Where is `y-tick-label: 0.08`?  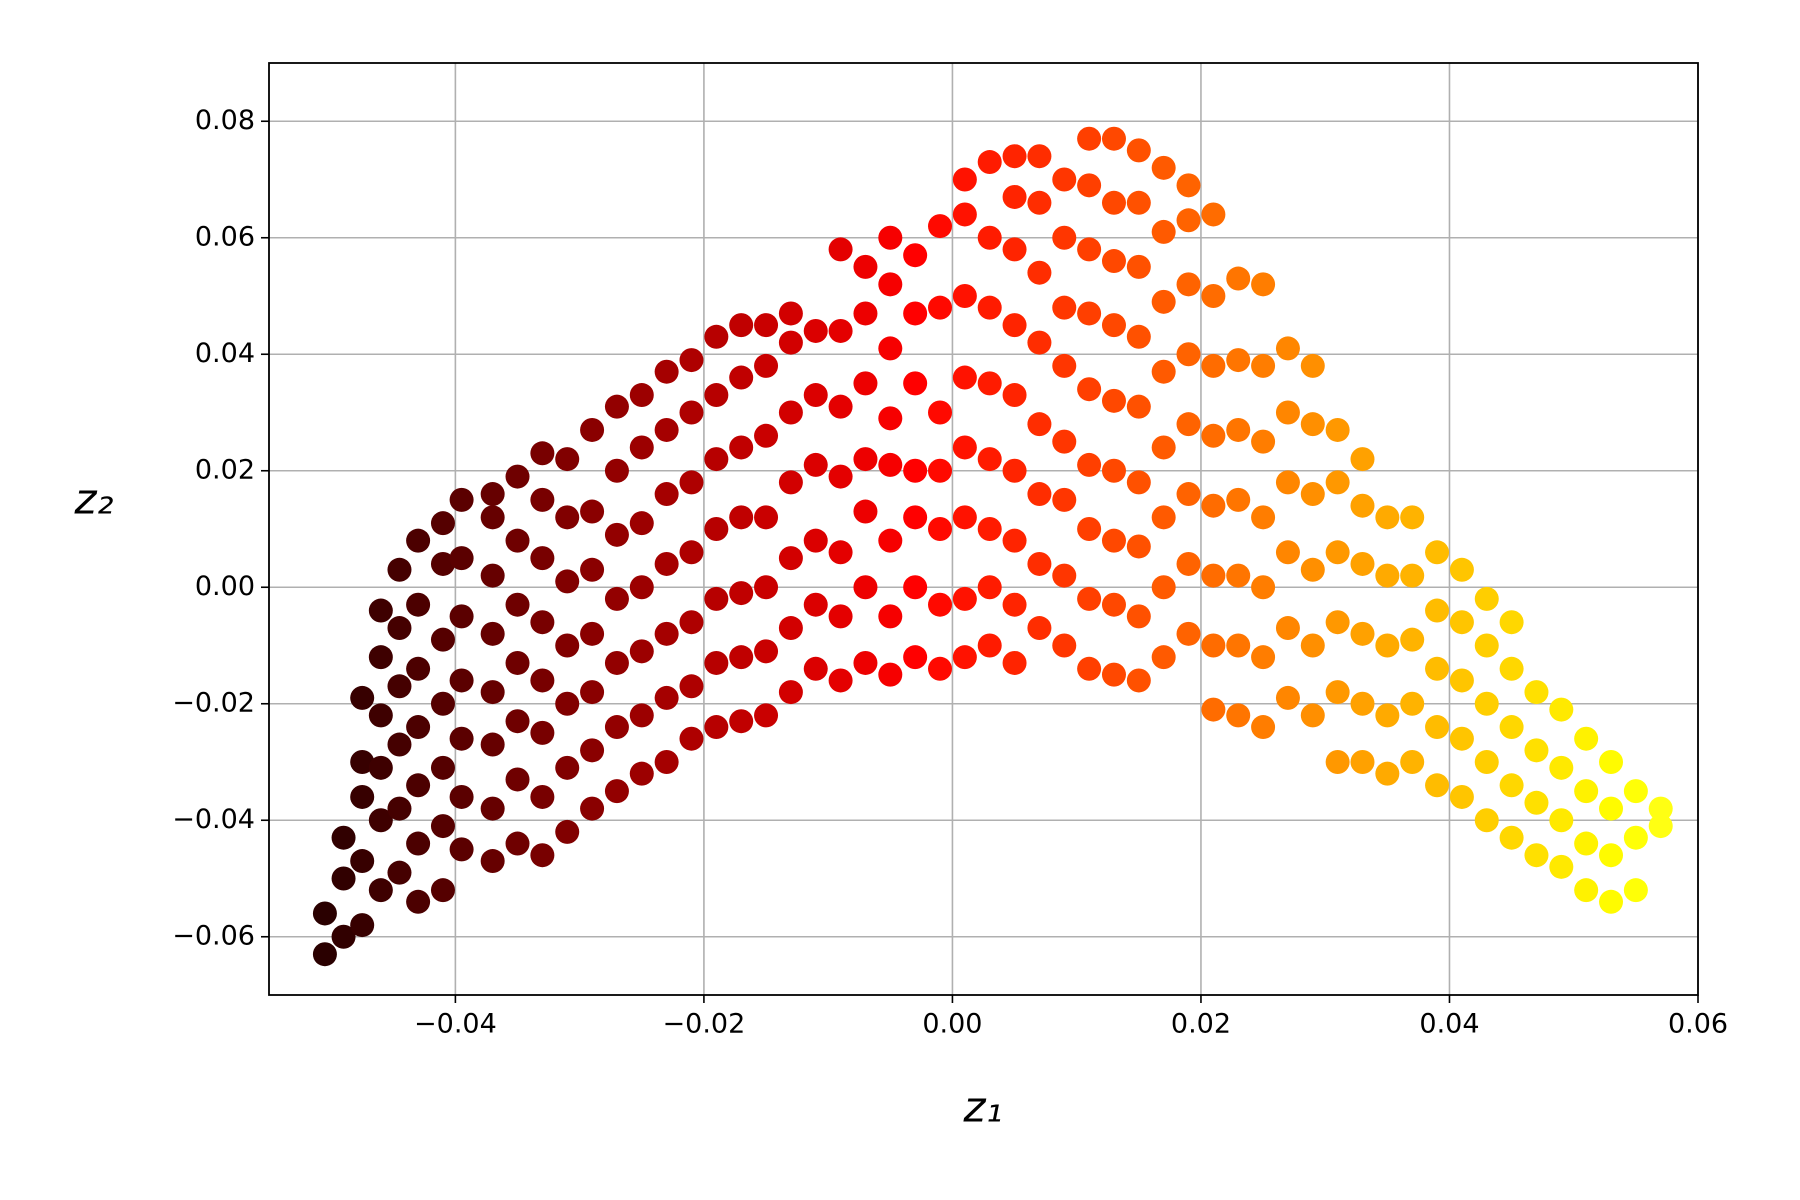 y-tick-label: 0.08 is located at coordinates (225, 120).